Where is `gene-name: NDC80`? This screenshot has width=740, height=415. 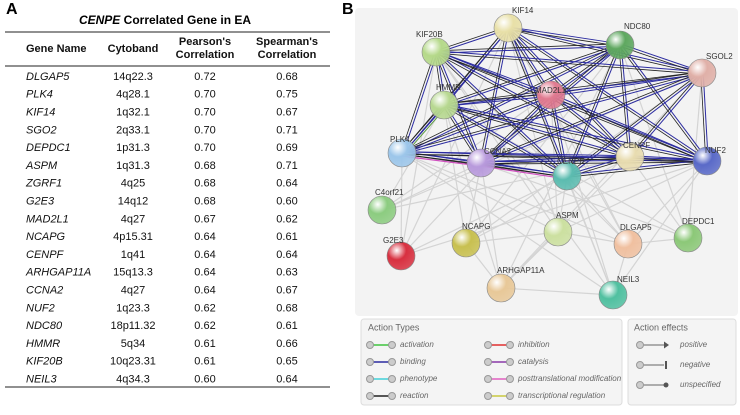
gene-name: NDC80 is located at coordinates (44, 326).